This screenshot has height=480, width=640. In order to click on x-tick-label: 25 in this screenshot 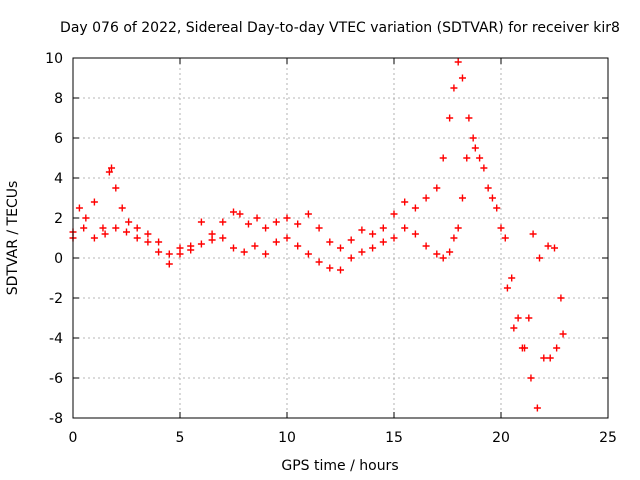, I will do `click(608, 438)`.